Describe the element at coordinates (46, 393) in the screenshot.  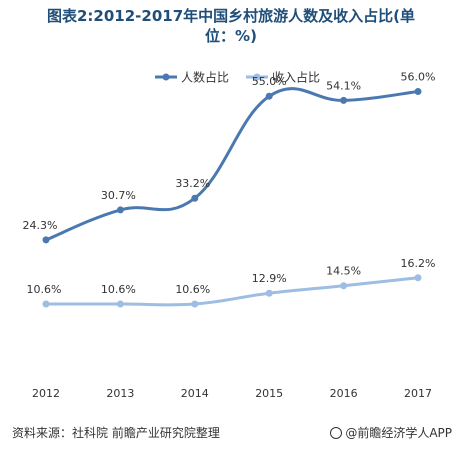
I see `x-tick-label-2012: 2012` at that location.